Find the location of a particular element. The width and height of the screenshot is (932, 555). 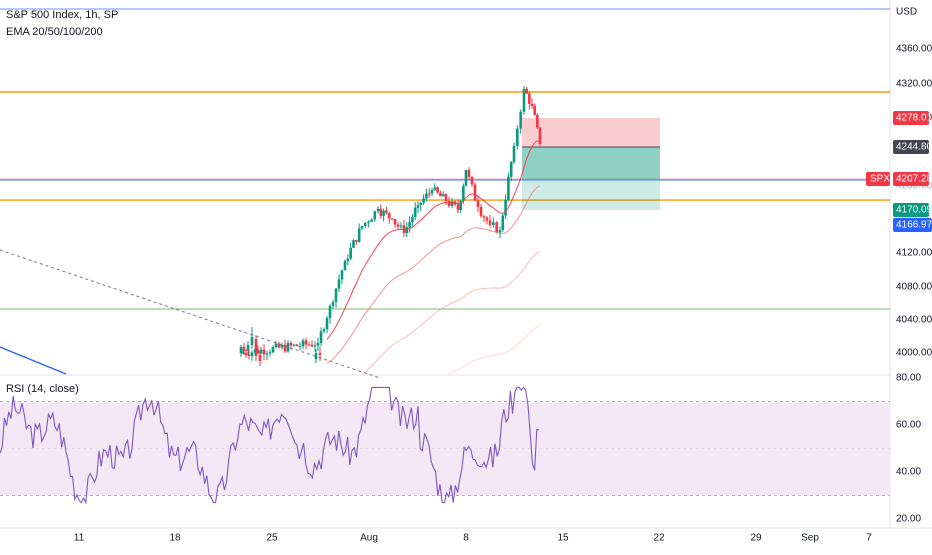

last-price-badge-bg is located at coordinates (911, 179).